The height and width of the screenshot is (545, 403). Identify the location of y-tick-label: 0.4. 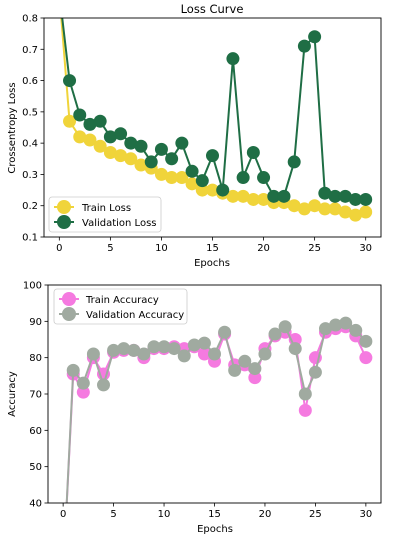
(30, 144).